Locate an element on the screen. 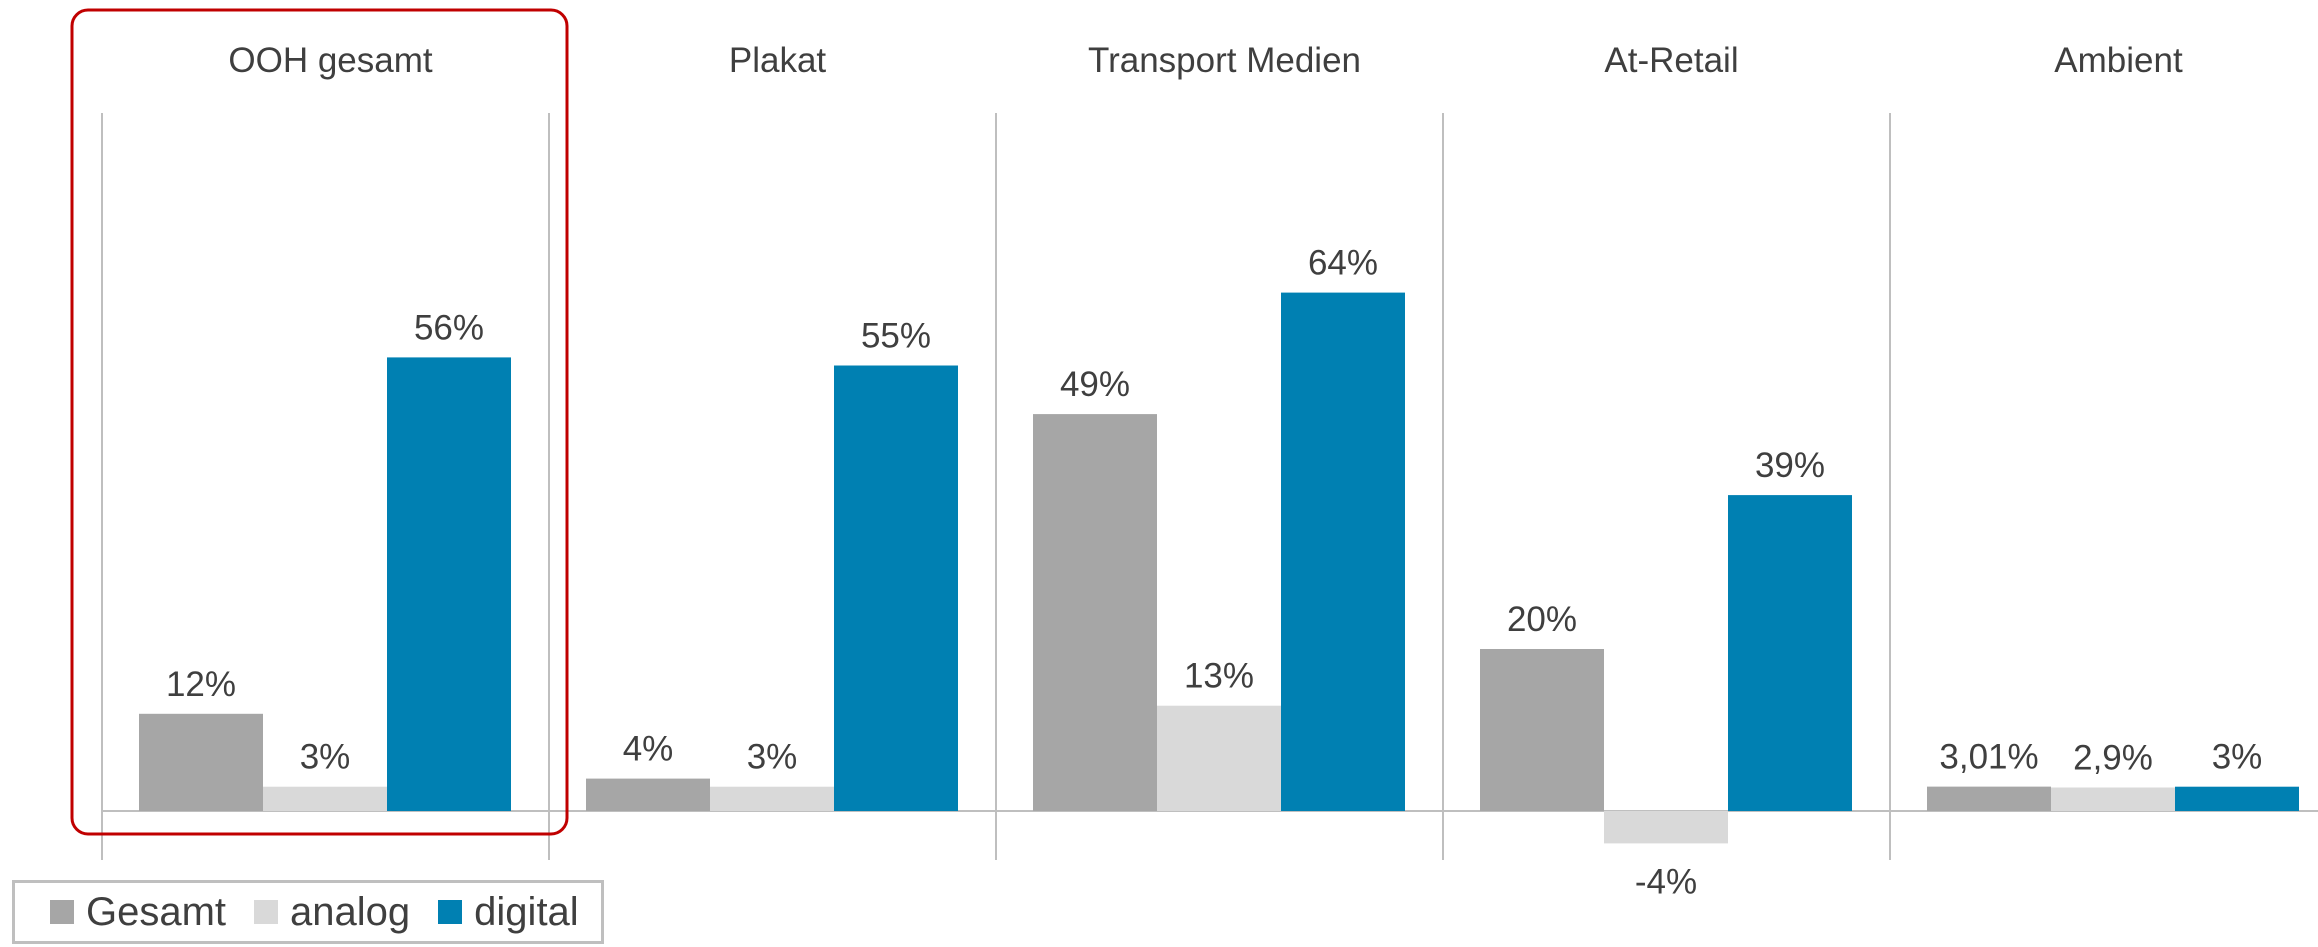 This screenshot has width=2318, height=947. legend-label-gesamt: Gesamt is located at coordinates (156, 911).